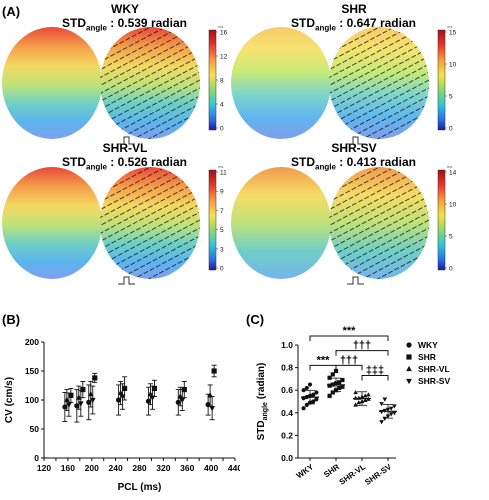 The height and width of the screenshot is (500, 489). I want to click on scale-tick-label: 14, so click(453, 173).